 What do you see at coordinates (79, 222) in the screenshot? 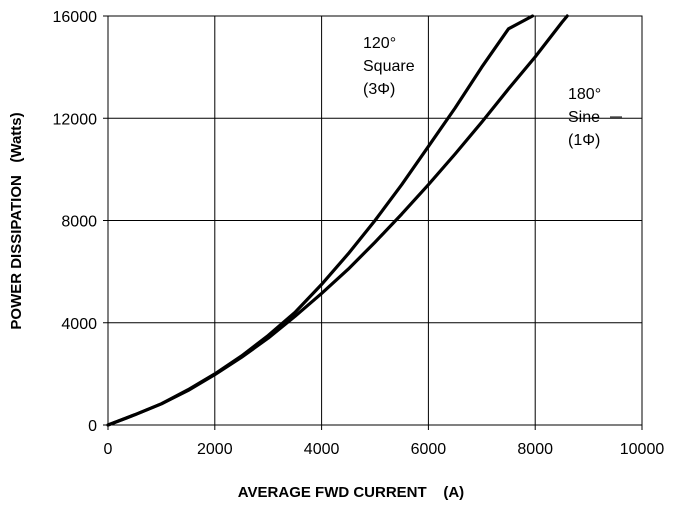
I see `y-tick-label: 8000` at bounding box center [79, 222].